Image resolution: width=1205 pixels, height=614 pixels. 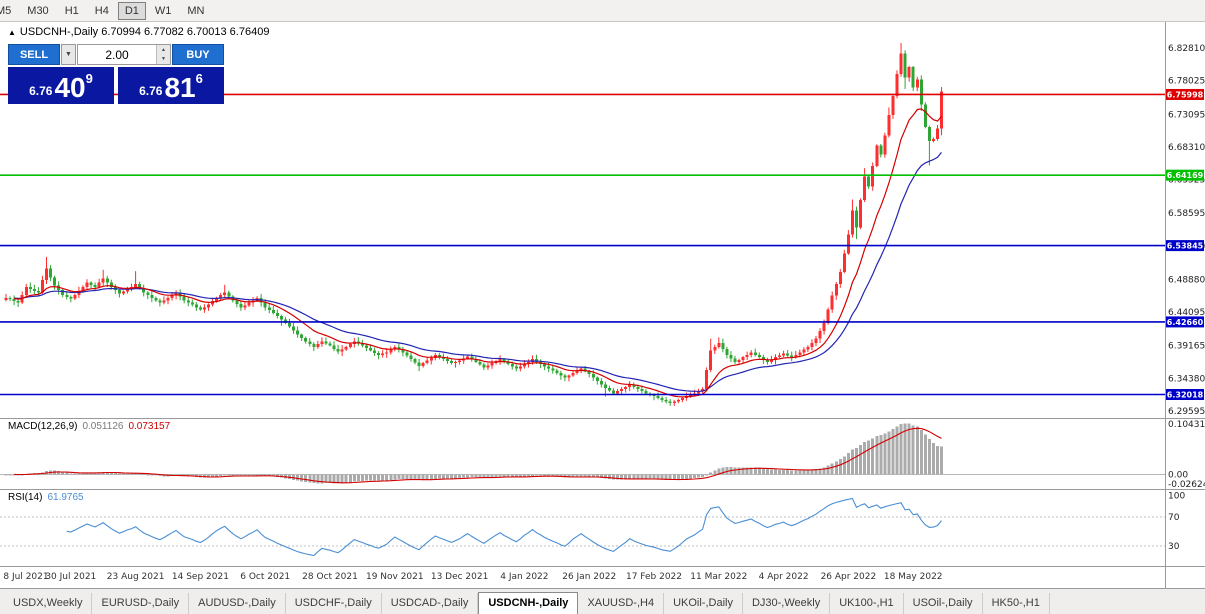 I want to click on svg-text: 6.68310, so click(x=1186, y=148).